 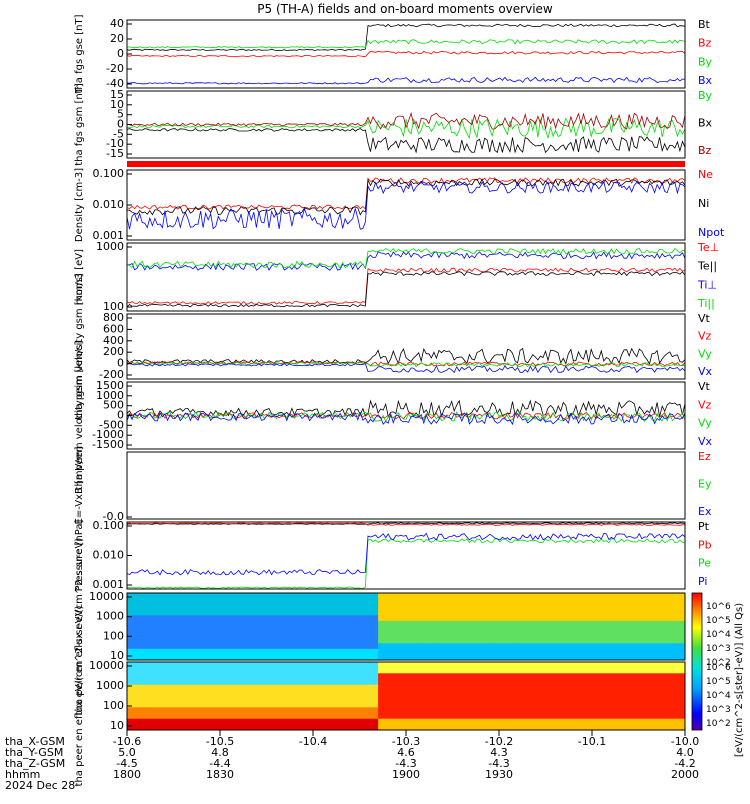 What do you see at coordinates (406, 524) in the screenshot?
I see `series-line-pb` at bounding box center [406, 524].